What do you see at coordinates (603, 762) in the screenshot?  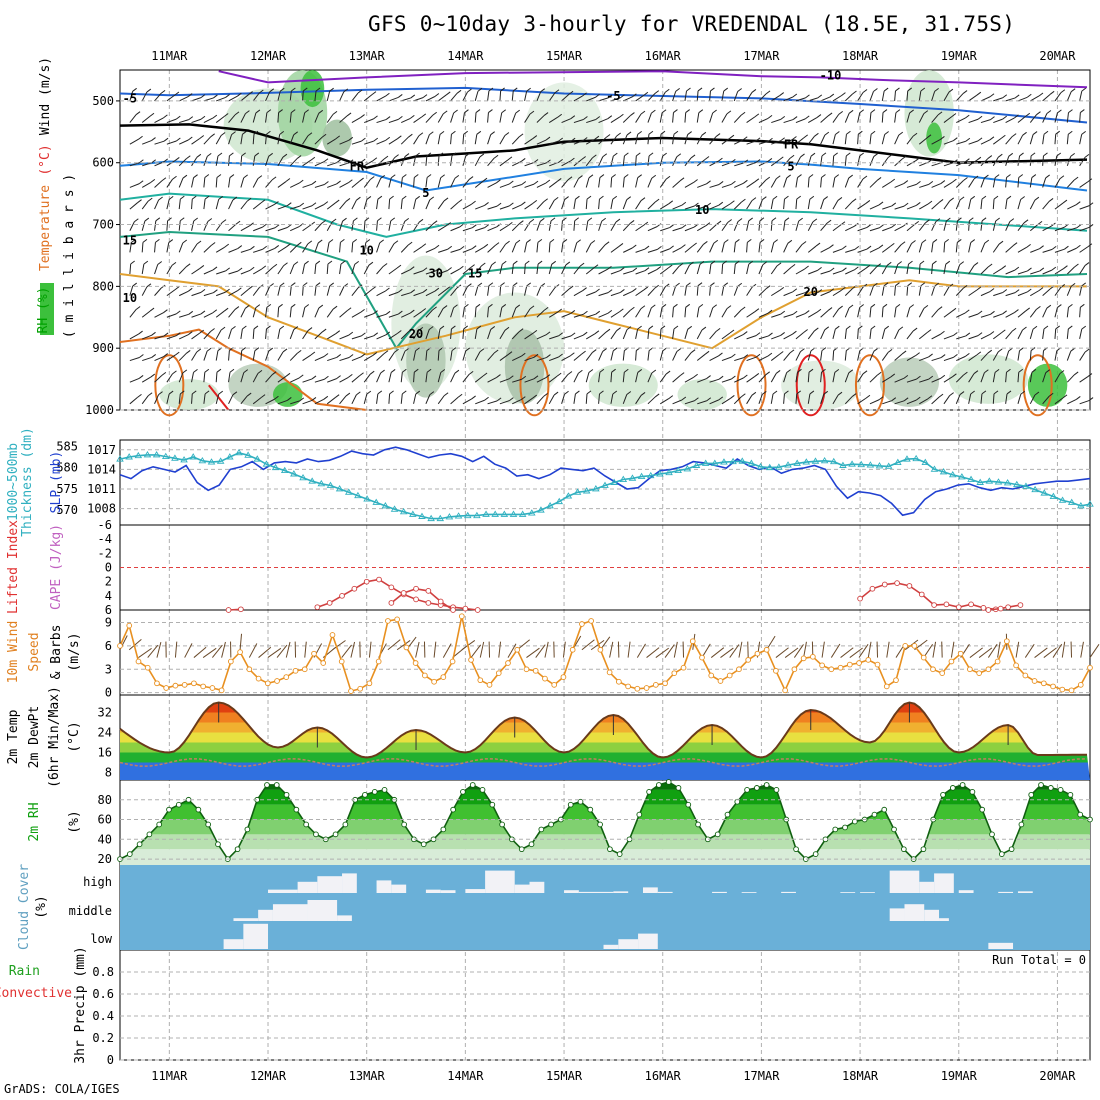 I see `dewpoint-line` at bounding box center [603, 762].